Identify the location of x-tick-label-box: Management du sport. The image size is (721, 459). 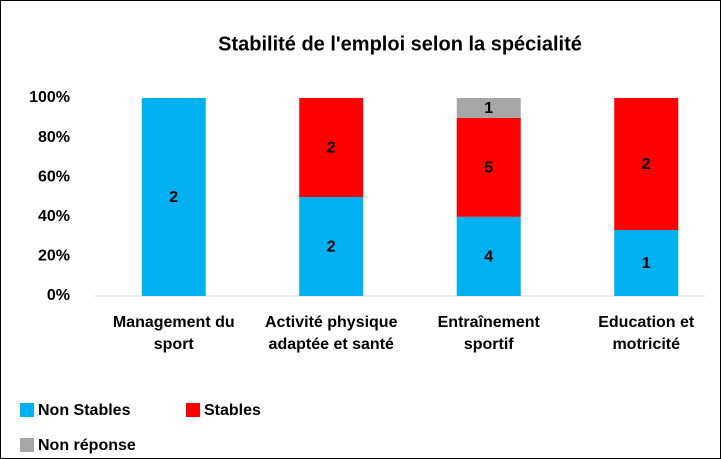
(173, 333).